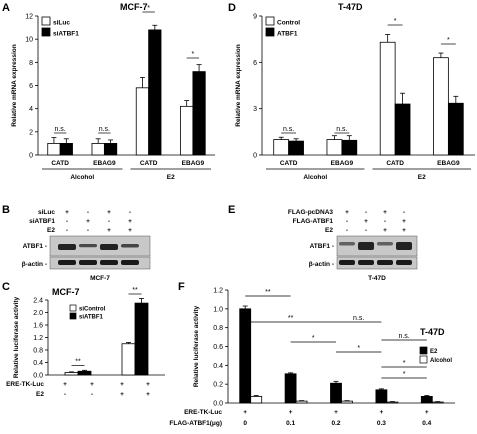 Image resolution: width=477 pixels, height=434 pixels. I want to click on y-tick-label: 0, so click(31, 156).